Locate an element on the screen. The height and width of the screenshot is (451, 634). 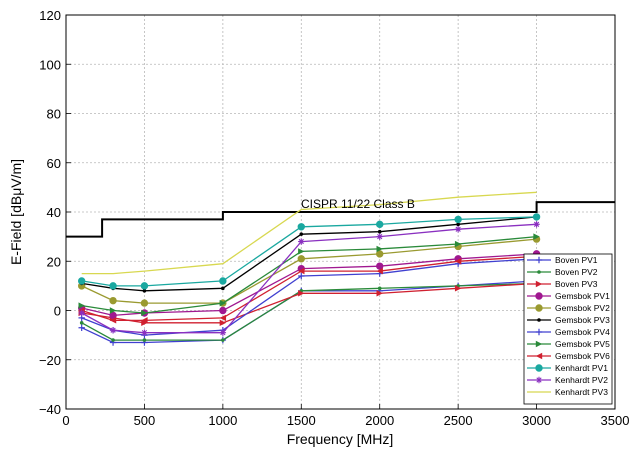
legend-item: Gemsbok PV5 is located at coordinates (568, 344).